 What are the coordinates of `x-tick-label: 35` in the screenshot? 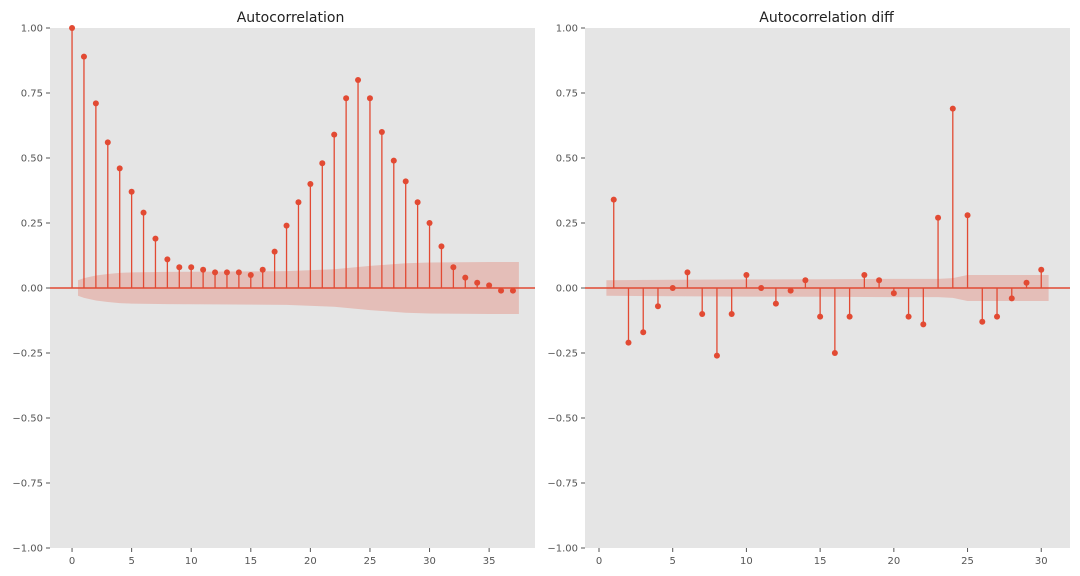 It's located at (489, 561).